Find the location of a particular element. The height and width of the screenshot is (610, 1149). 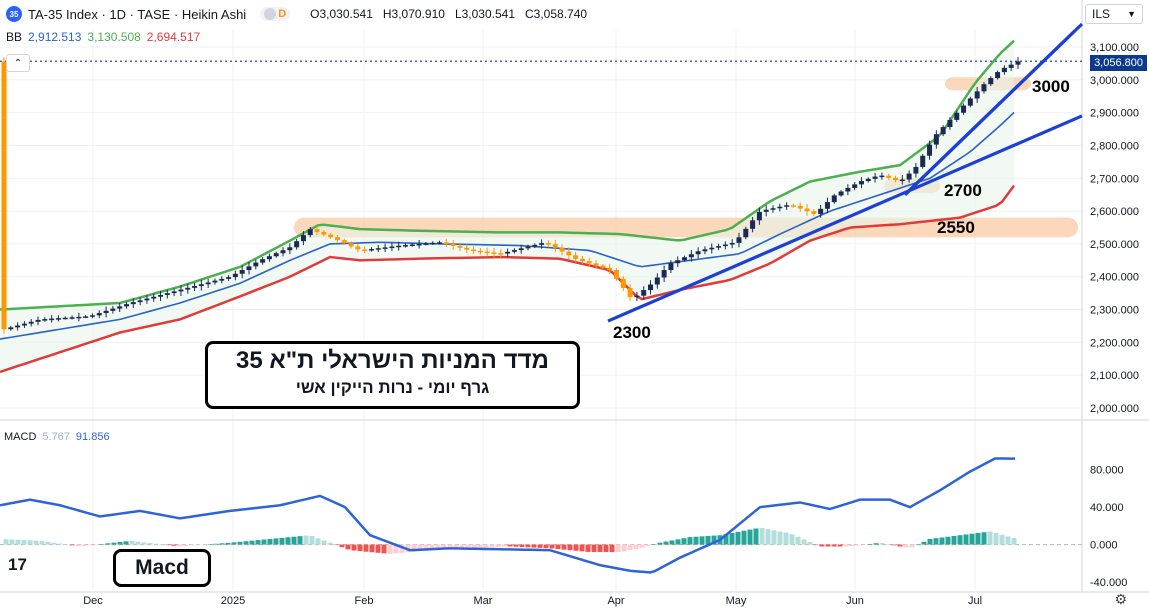

time-tick-label: Dec is located at coordinates (93, 601).